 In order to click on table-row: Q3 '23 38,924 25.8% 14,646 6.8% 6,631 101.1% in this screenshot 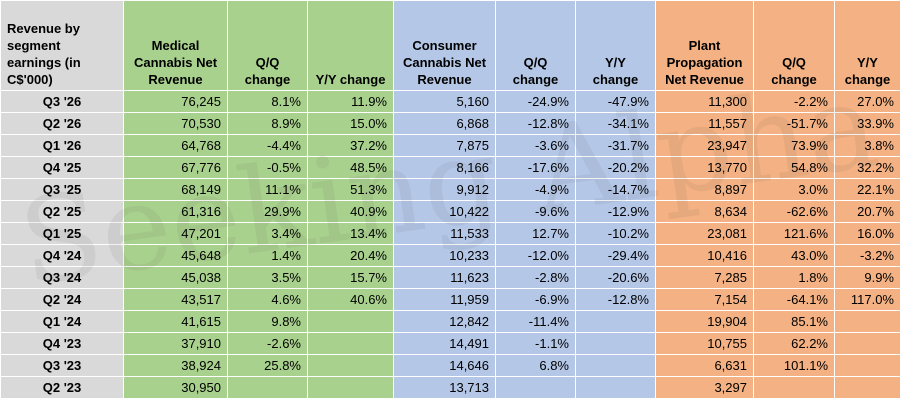, I will do `click(450, 365)`.